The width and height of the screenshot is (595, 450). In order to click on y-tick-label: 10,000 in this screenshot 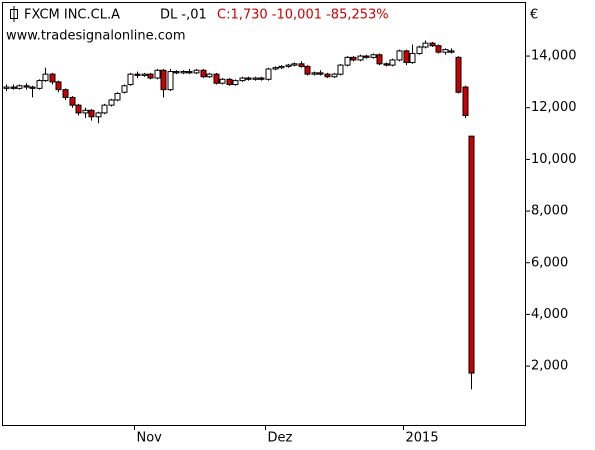, I will do `click(554, 159)`.